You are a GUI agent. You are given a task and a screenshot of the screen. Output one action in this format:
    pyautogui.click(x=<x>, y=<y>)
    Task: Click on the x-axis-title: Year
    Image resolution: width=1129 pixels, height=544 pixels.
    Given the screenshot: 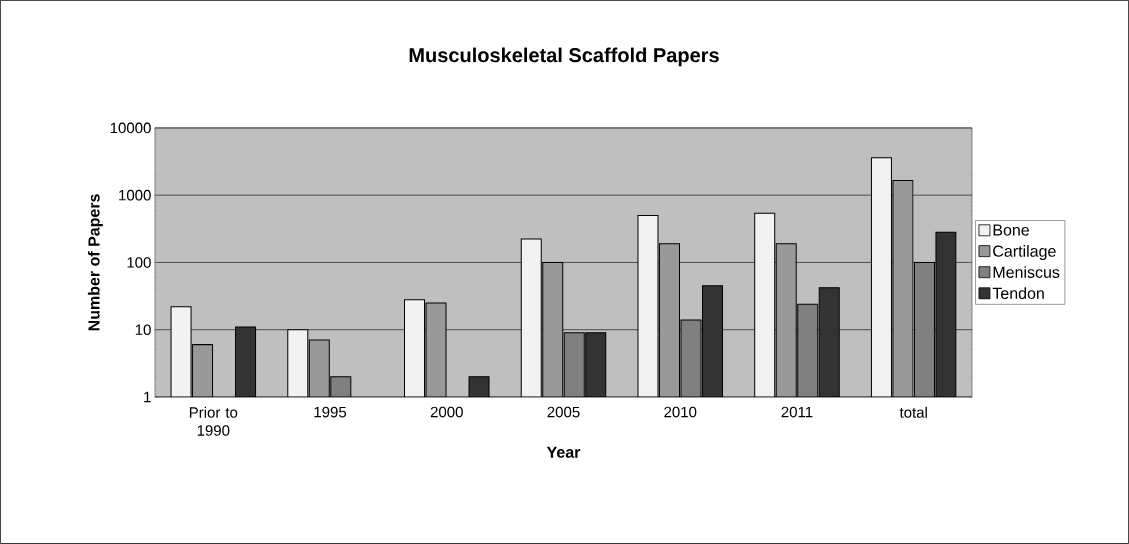 What is the action you would take?
    pyautogui.click(x=563, y=452)
    